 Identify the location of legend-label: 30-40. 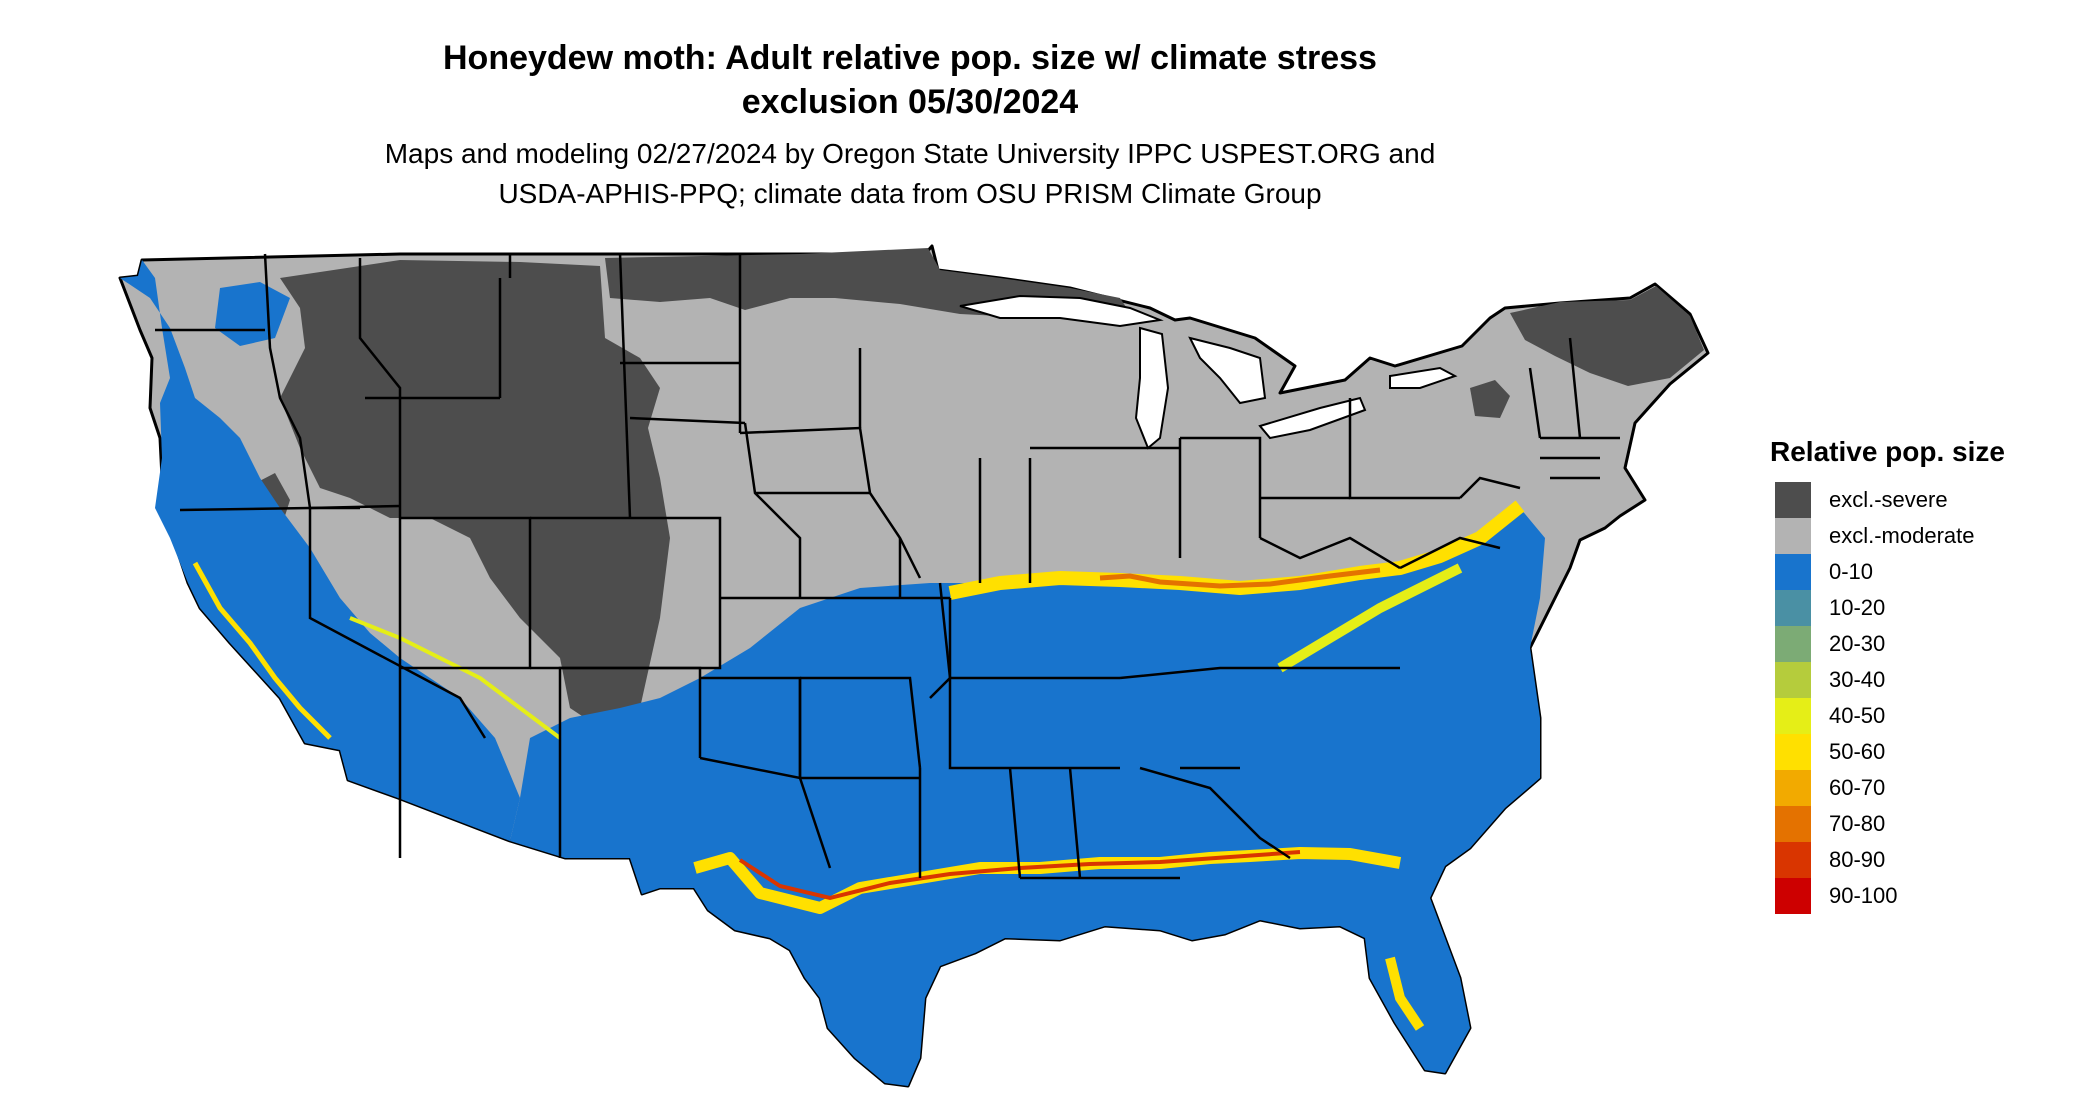
(1857, 679).